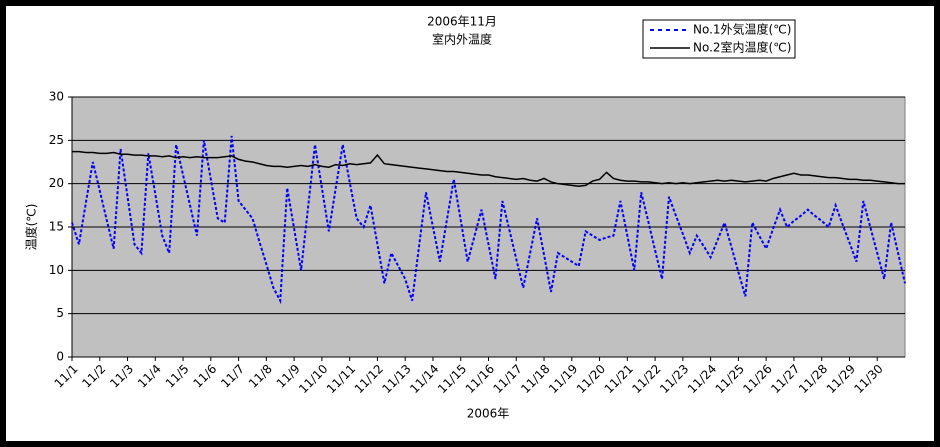  I want to click on y-tick-label: 25, so click(56, 140).